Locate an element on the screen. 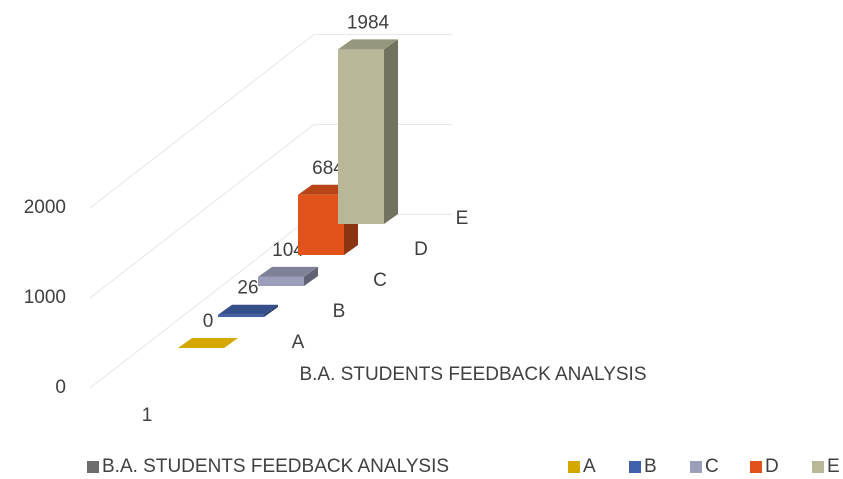  legend-label: A is located at coordinates (589, 466).